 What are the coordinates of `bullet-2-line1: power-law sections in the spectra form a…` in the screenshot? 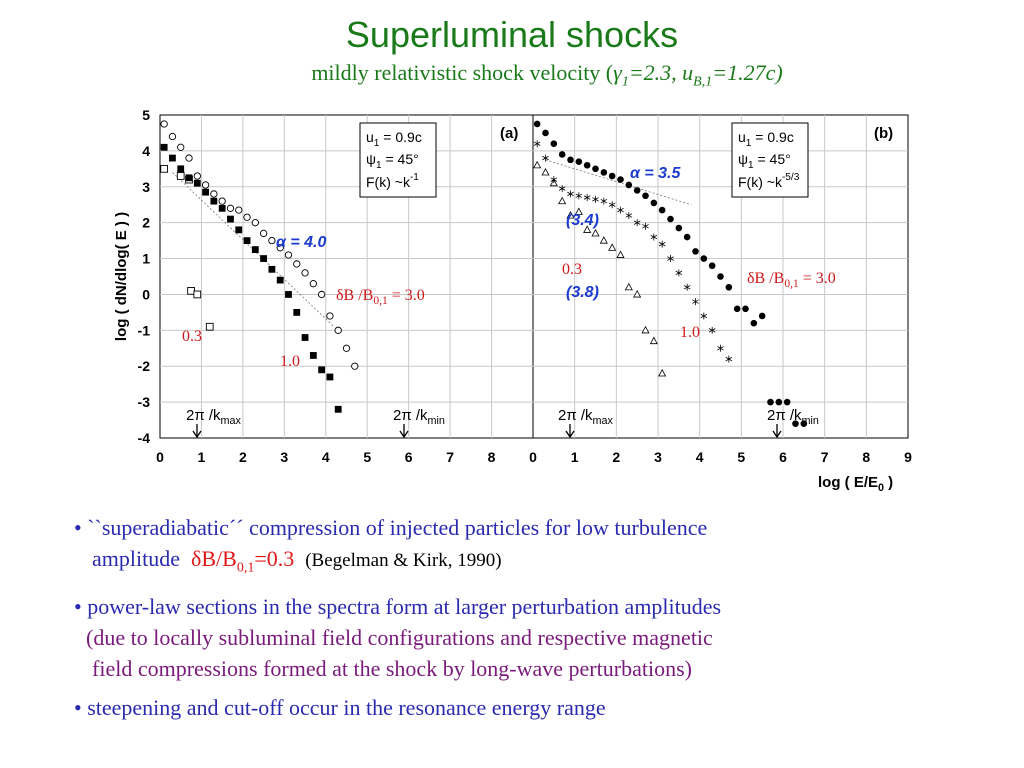 It's located at (404, 607).